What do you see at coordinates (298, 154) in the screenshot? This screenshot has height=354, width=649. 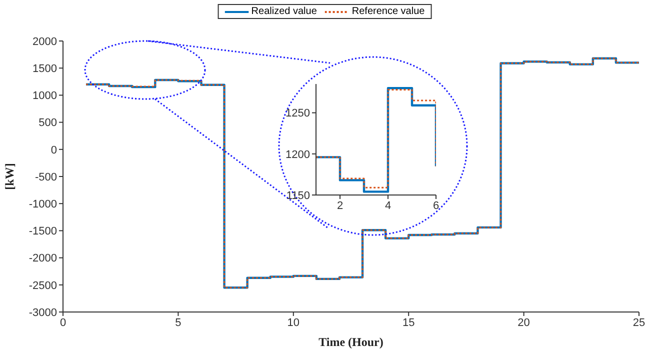 I see `y-tick-label: 1200` at bounding box center [298, 154].